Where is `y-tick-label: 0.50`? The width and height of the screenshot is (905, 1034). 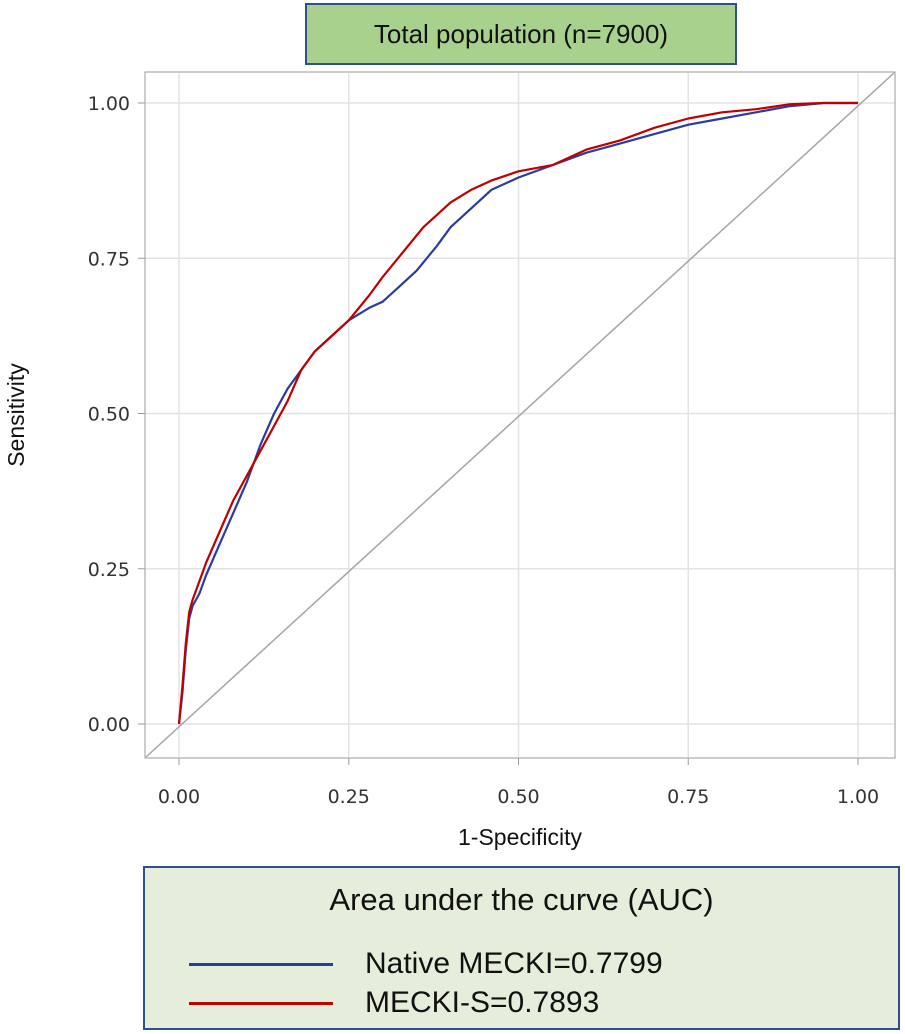 y-tick-label: 0.50 is located at coordinates (109, 415).